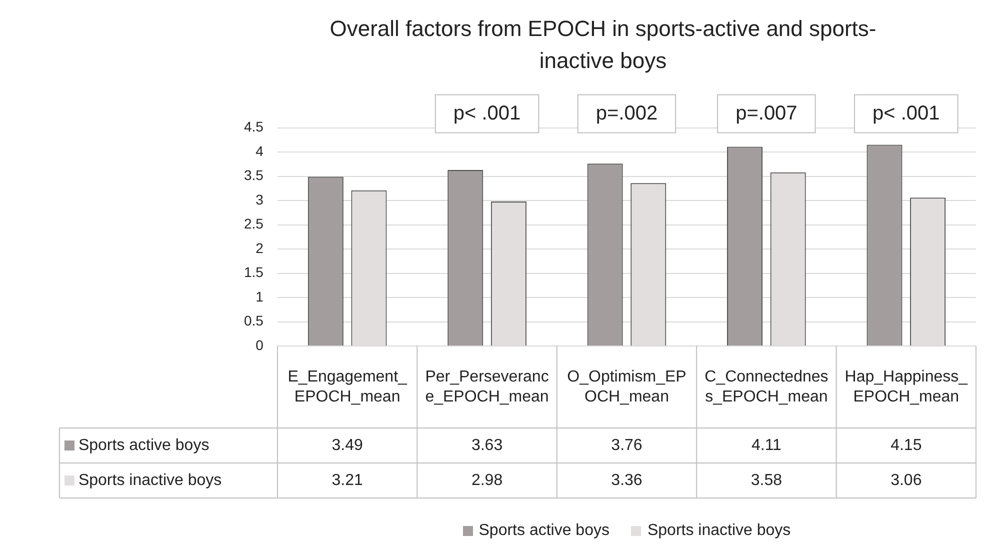 The width and height of the screenshot is (994, 557). I want to click on data-label: 3.06, so click(906, 480).